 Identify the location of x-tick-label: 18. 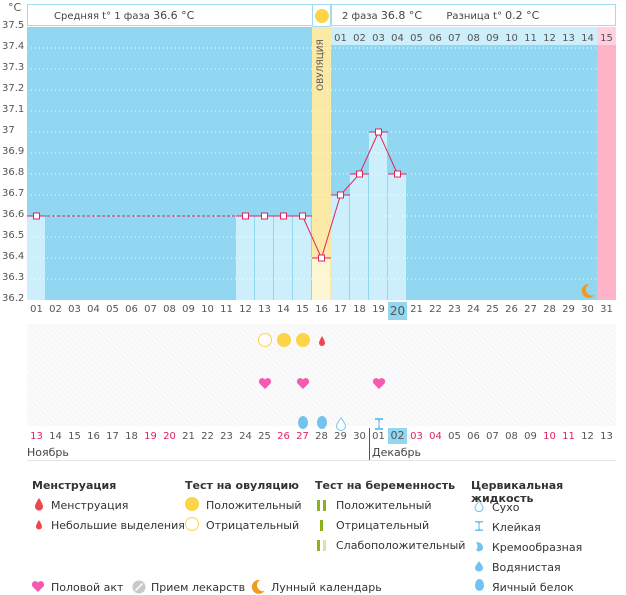
(359, 309).